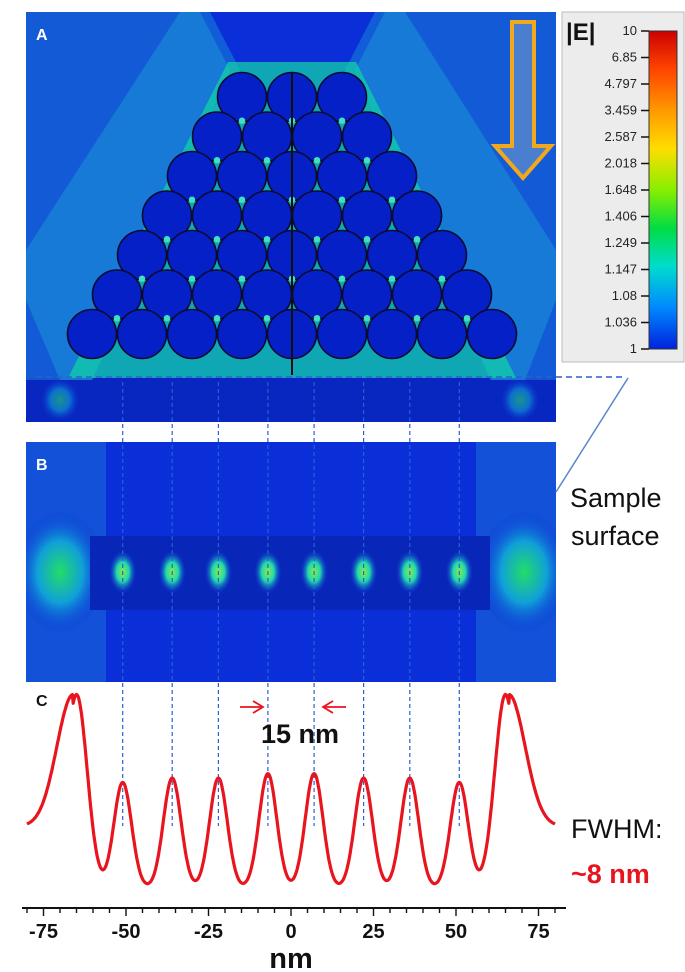  I want to click on colorbar-tick-label: 2.018, so click(620, 163).